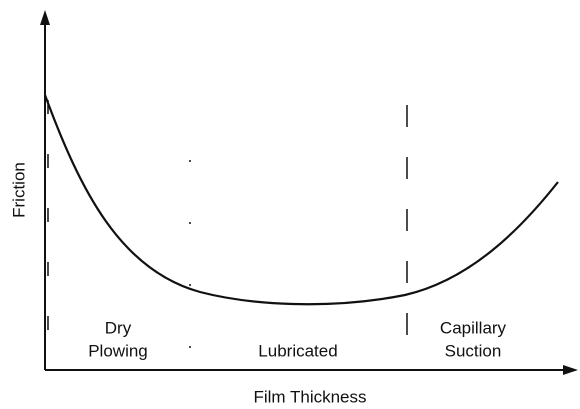 This screenshot has width=580, height=409. I want to click on y-arrow, so click(45, 17).